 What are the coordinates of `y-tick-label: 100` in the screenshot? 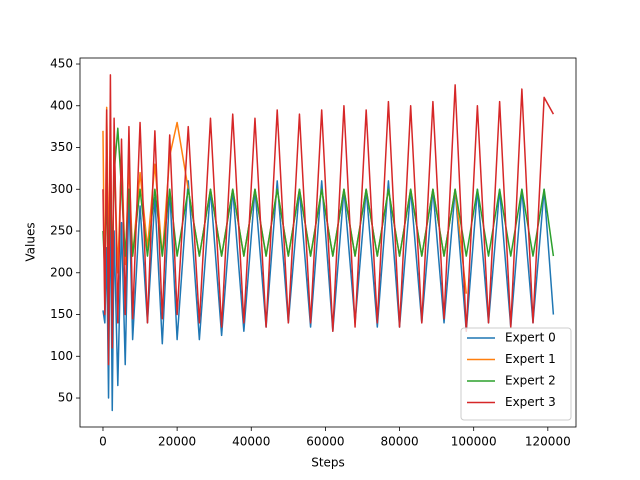 It's located at (61, 356).